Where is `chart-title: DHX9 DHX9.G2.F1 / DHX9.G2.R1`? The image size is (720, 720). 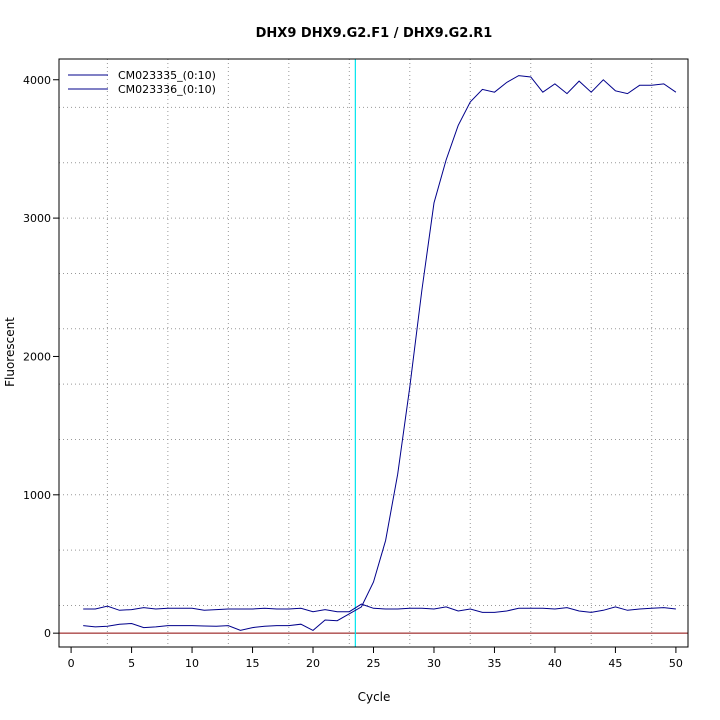 chart-title: DHX9 DHX9.G2.F1 / DHX9.G2.R1 is located at coordinates (374, 33).